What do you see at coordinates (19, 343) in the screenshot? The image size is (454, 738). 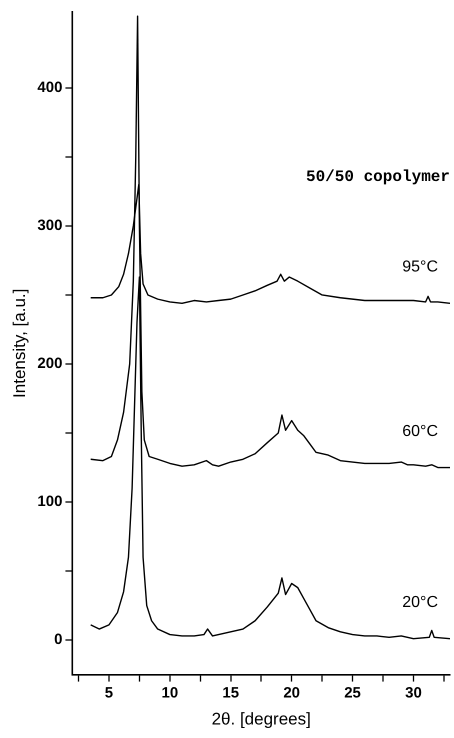 I see `y-axis-title: Intensity, [a.u.]` at bounding box center [19, 343].